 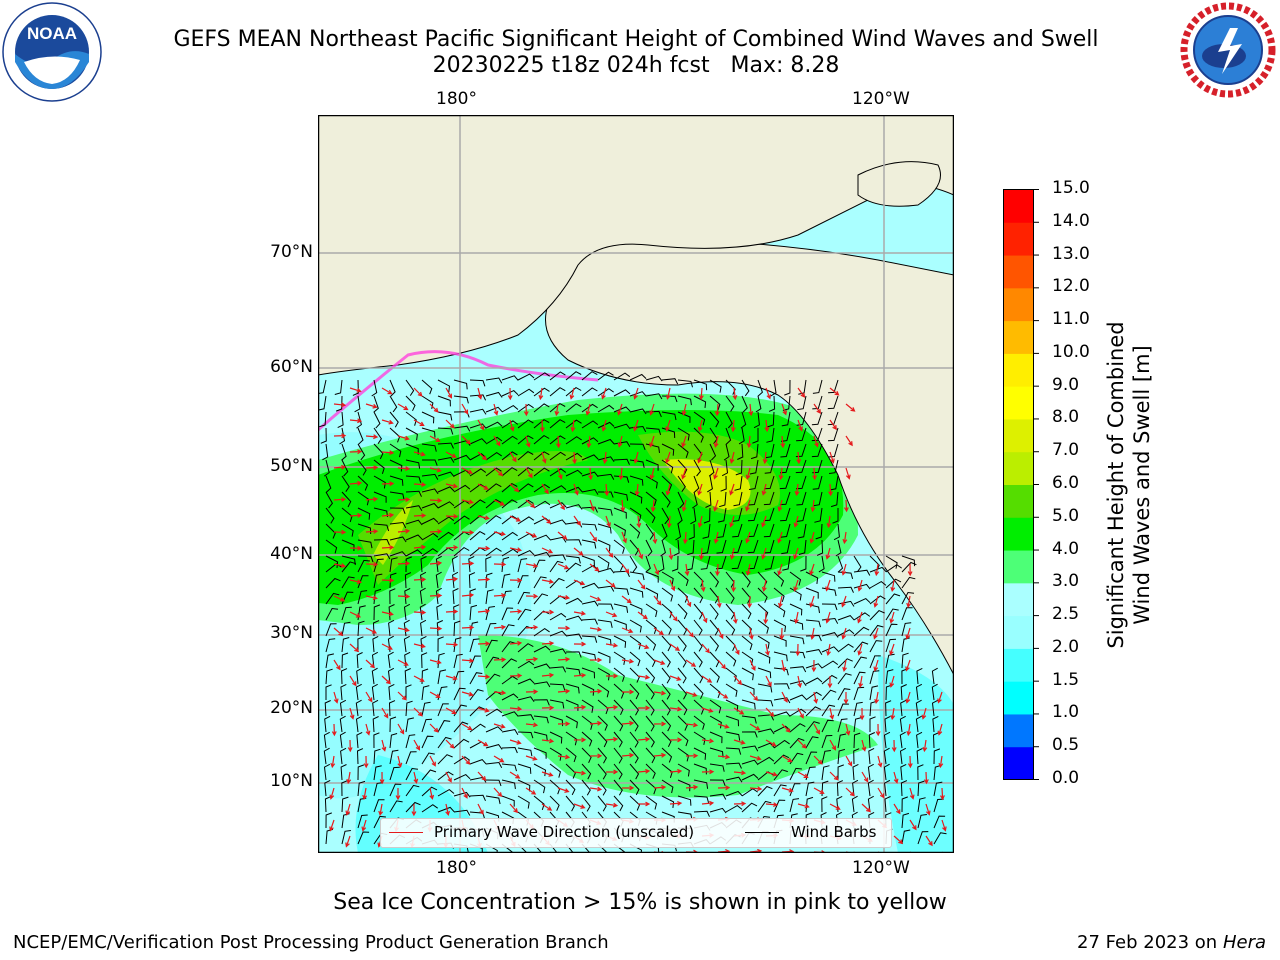 What do you see at coordinates (1071, 188) in the screenshot?
I see `colorbar-tick-label: 15.0` at bounding box center [1071, 188].